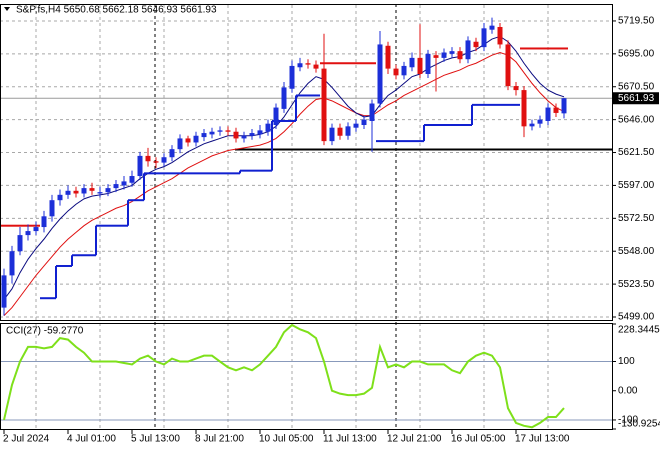 Image resolution: width=660 pixels, height=450 pixels. I want to click on y-tick-label: -100, so click(628, 420).